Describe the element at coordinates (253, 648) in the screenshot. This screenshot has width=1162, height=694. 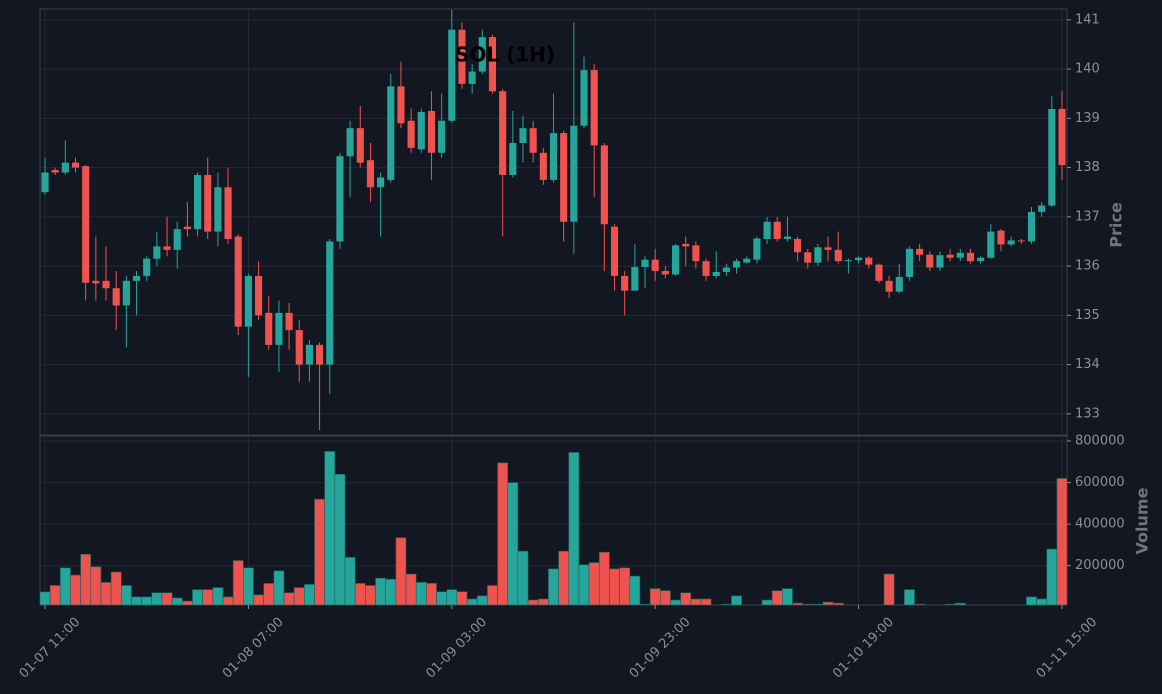
I see `x-tick-label: 01-08 07:00` at that location.